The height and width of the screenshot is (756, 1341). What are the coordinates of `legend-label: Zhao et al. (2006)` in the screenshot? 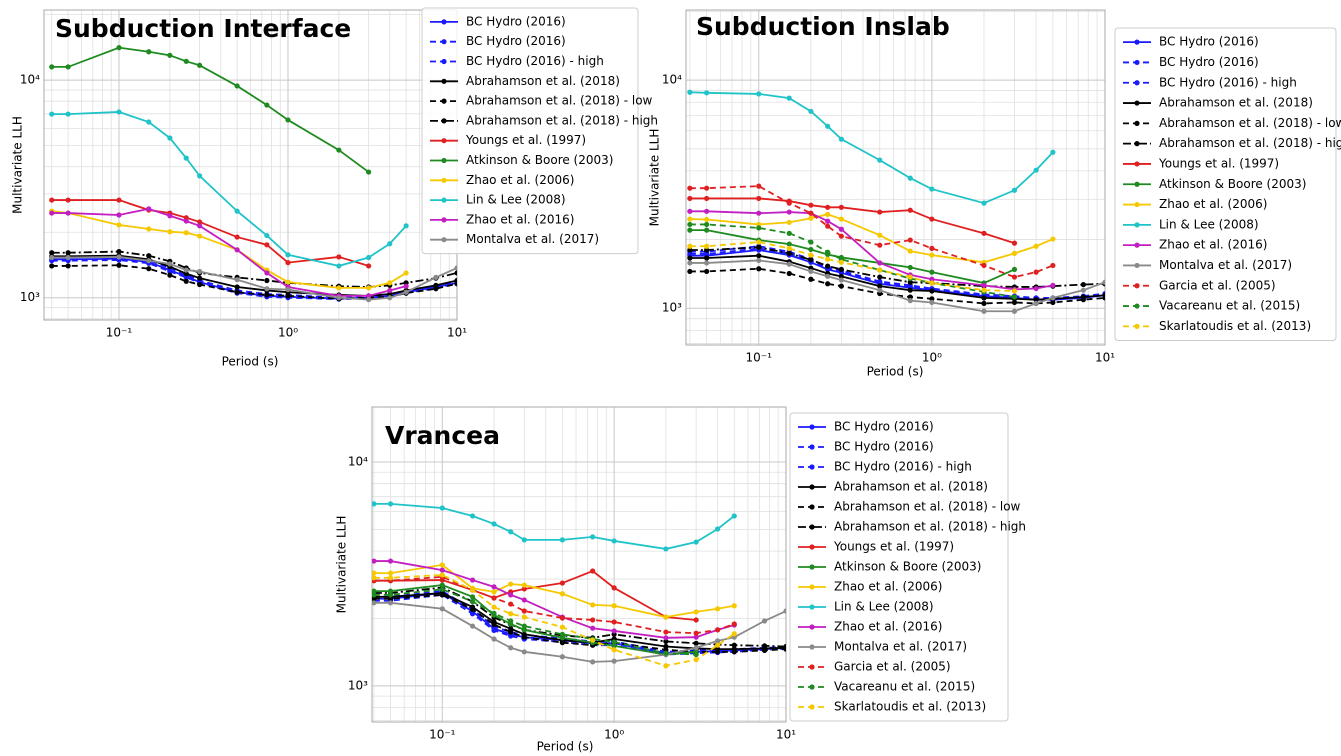 It's located at (1213, 204).